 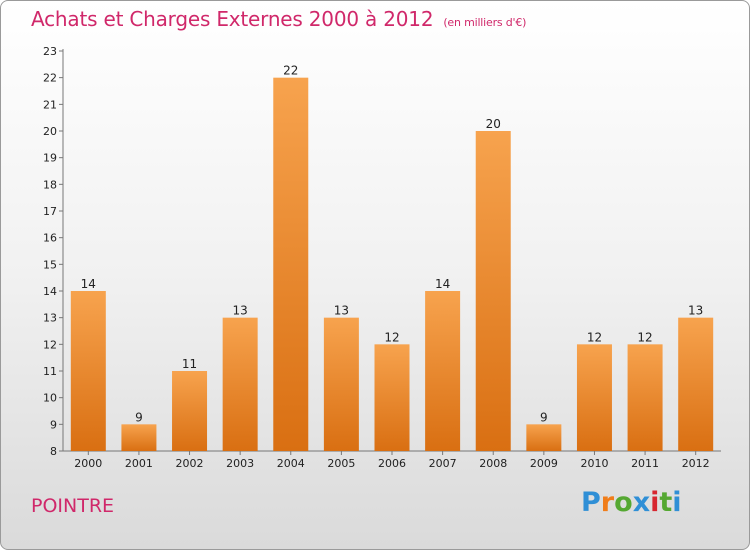 I want to click on proxiti-logo: Proxiti, so click(x=631, y=502).